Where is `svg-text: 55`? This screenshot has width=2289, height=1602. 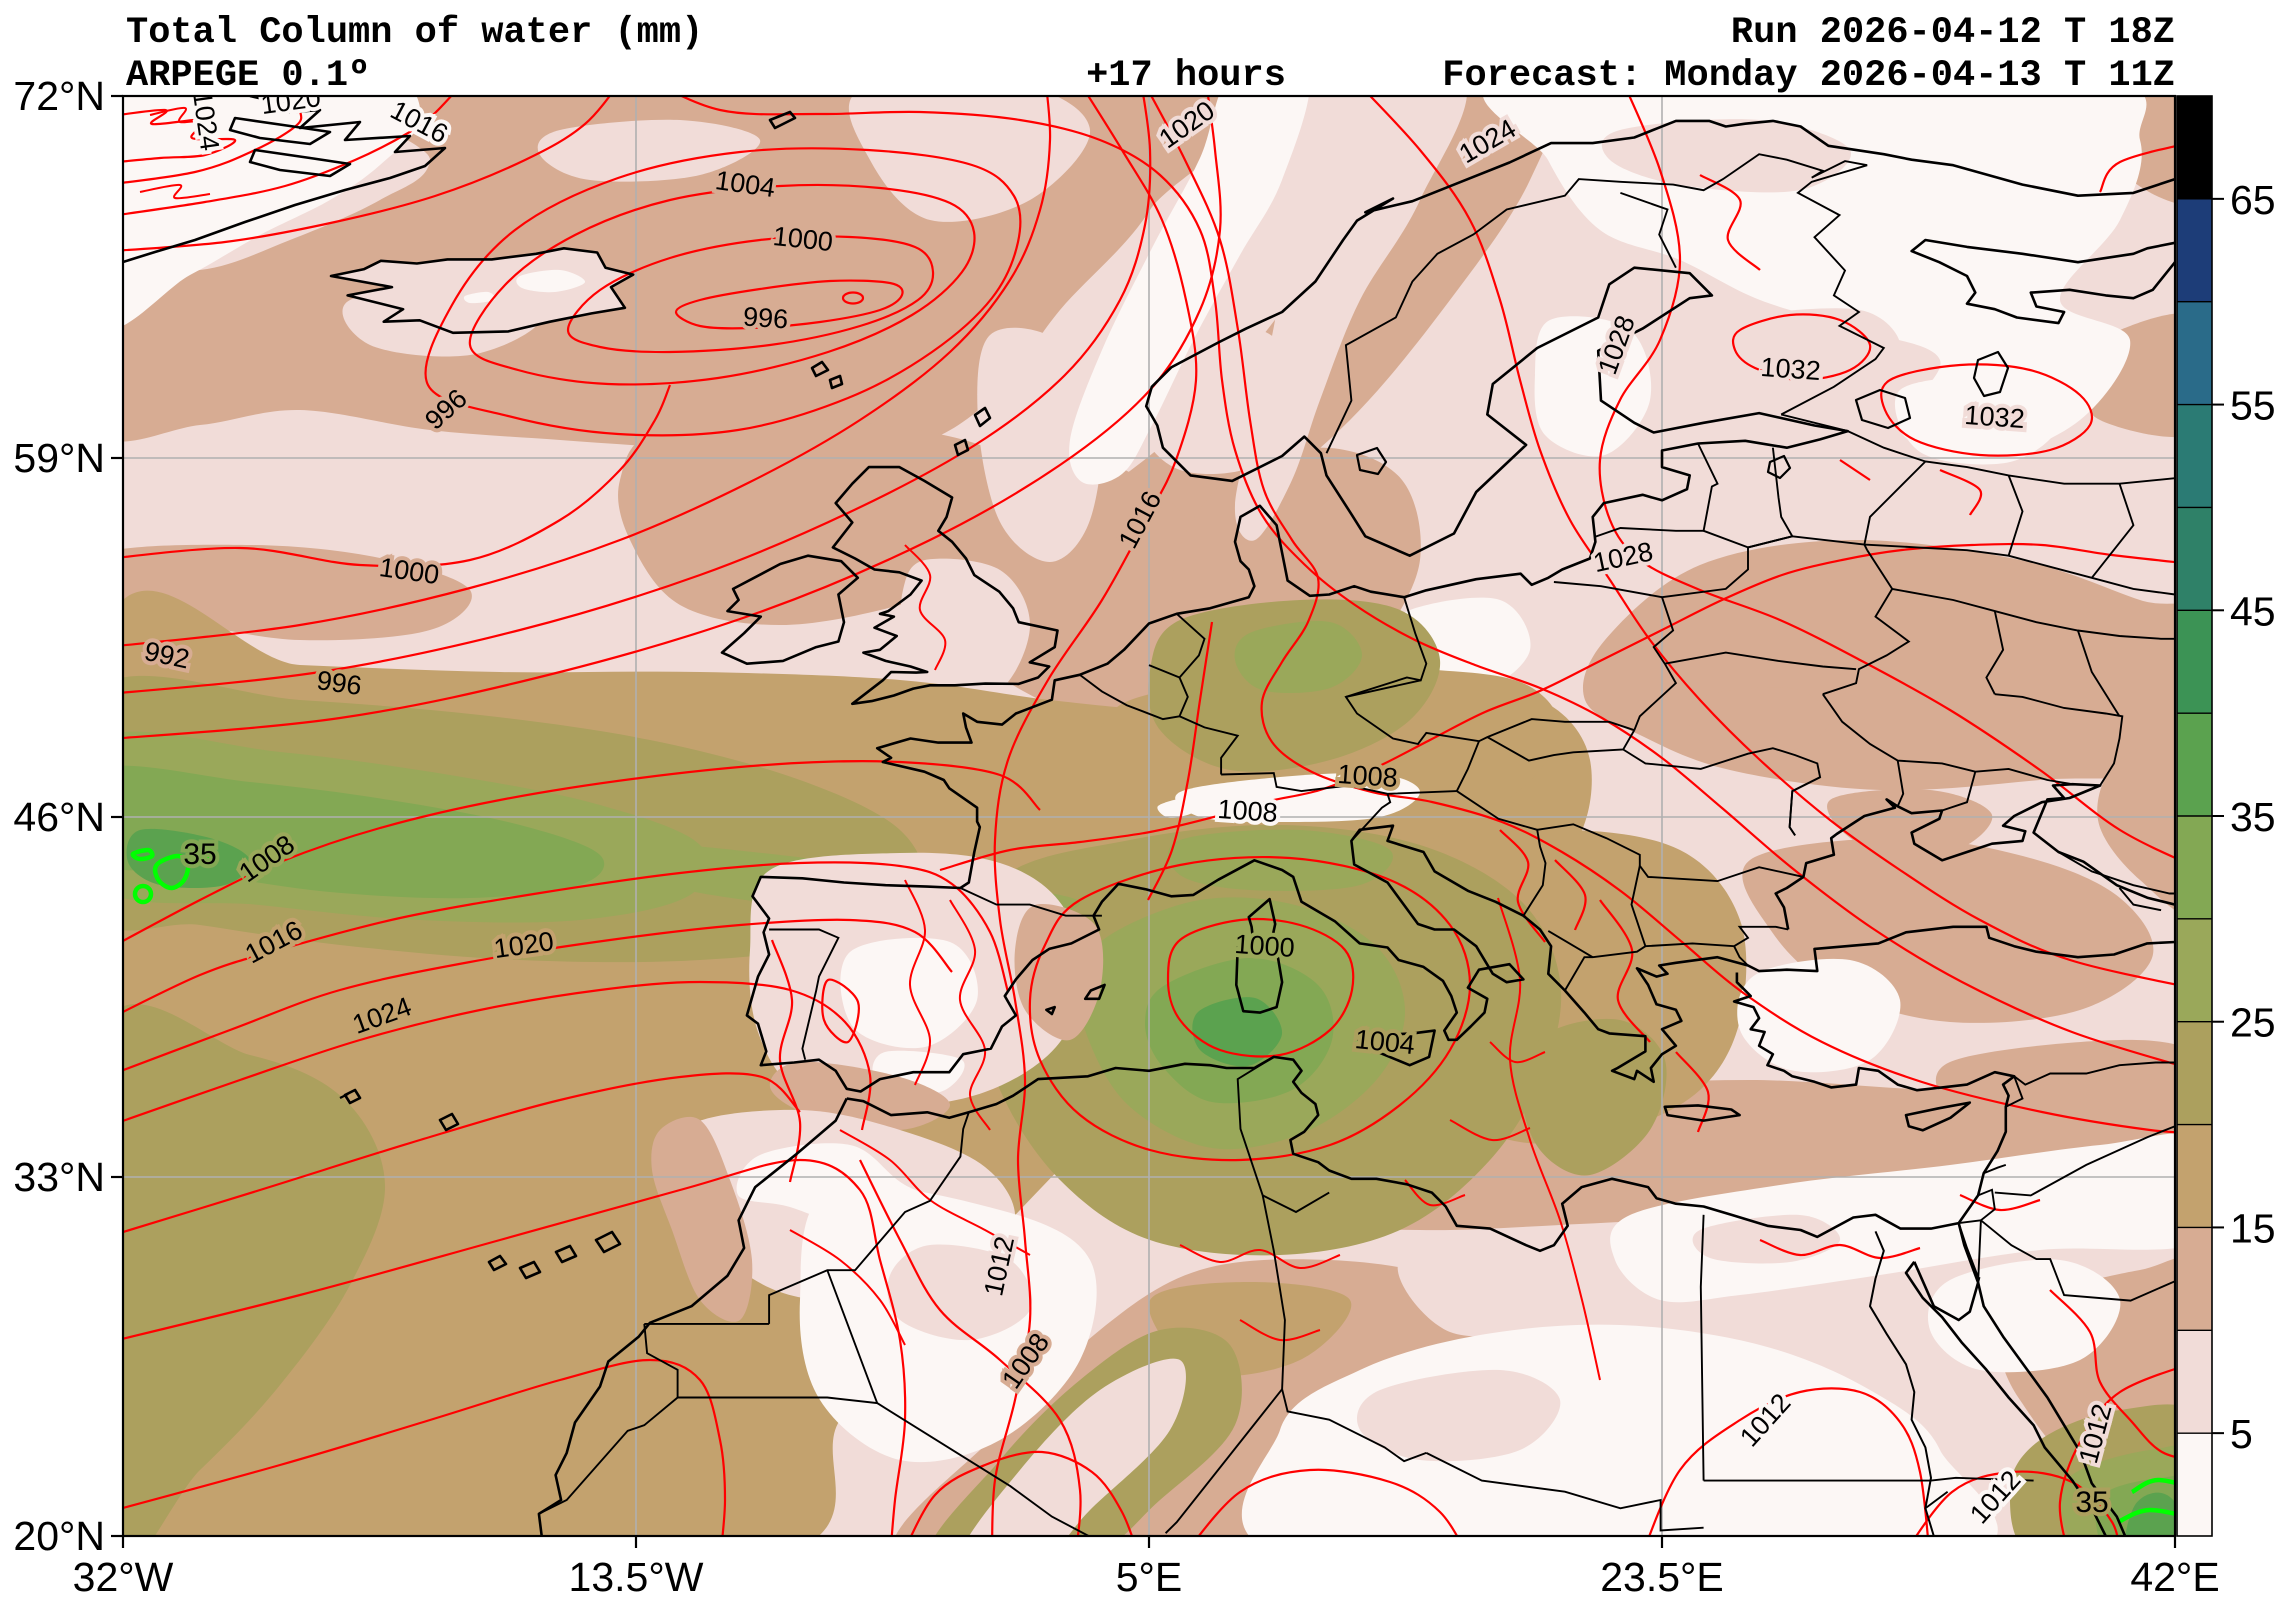 svg-text: 55 is located at coordinates (2253, 406).